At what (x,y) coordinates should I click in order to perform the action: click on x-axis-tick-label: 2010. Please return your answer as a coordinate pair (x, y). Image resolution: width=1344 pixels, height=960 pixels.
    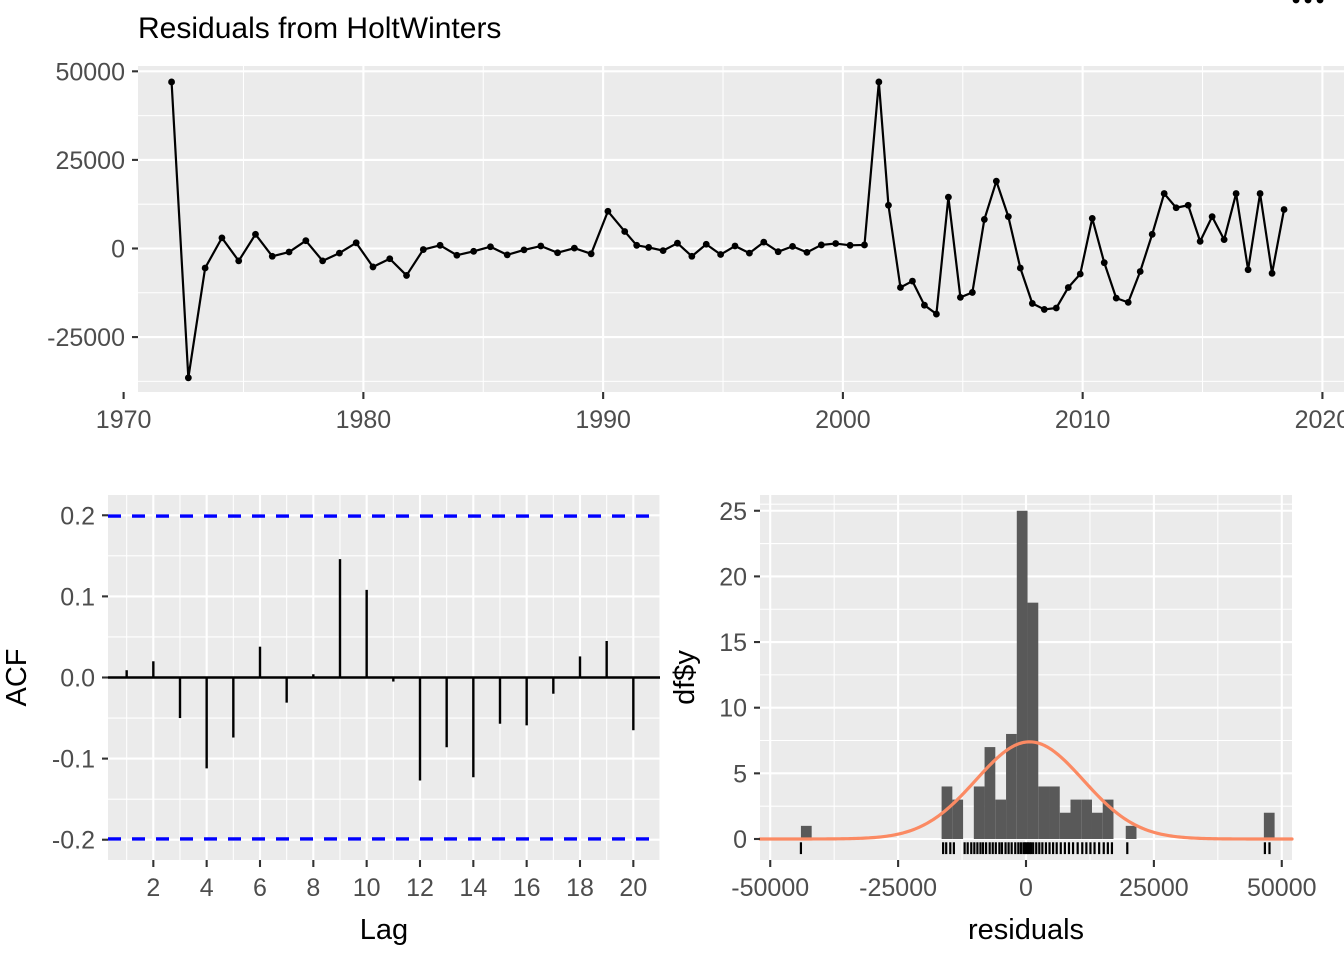
    Looking at the image, I should click on (1083, 420).